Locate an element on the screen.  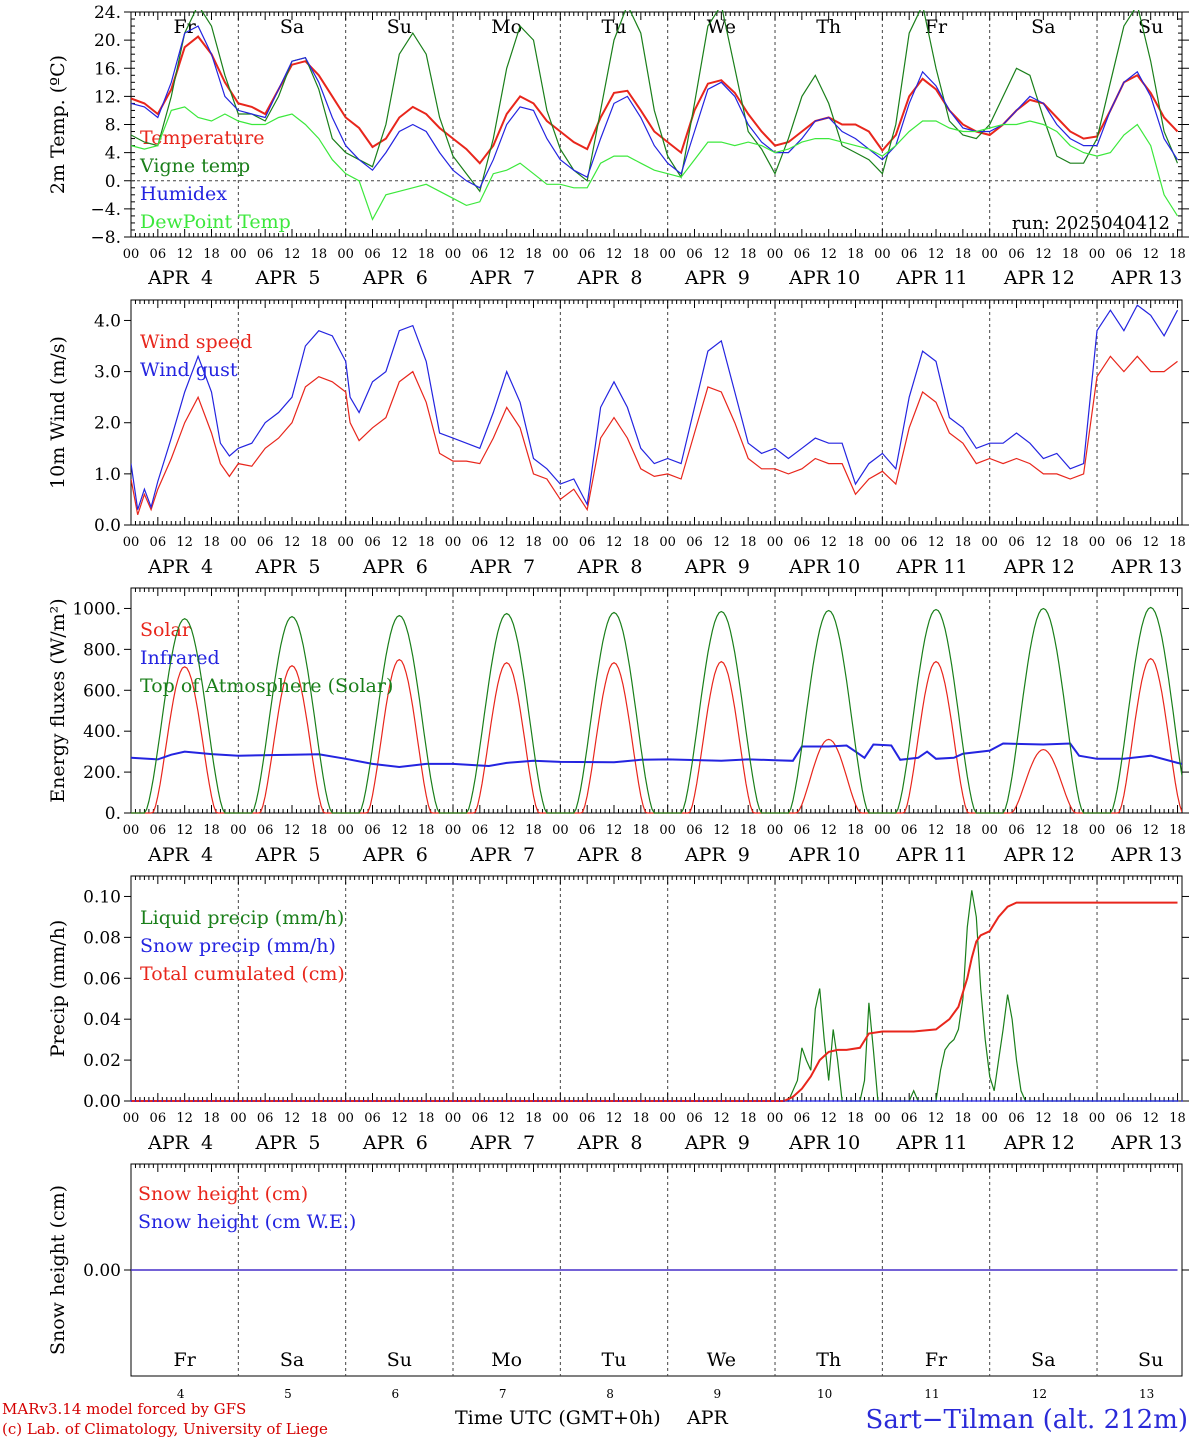
y-tick-label: 2.0 is located at coordinates (107, 424).